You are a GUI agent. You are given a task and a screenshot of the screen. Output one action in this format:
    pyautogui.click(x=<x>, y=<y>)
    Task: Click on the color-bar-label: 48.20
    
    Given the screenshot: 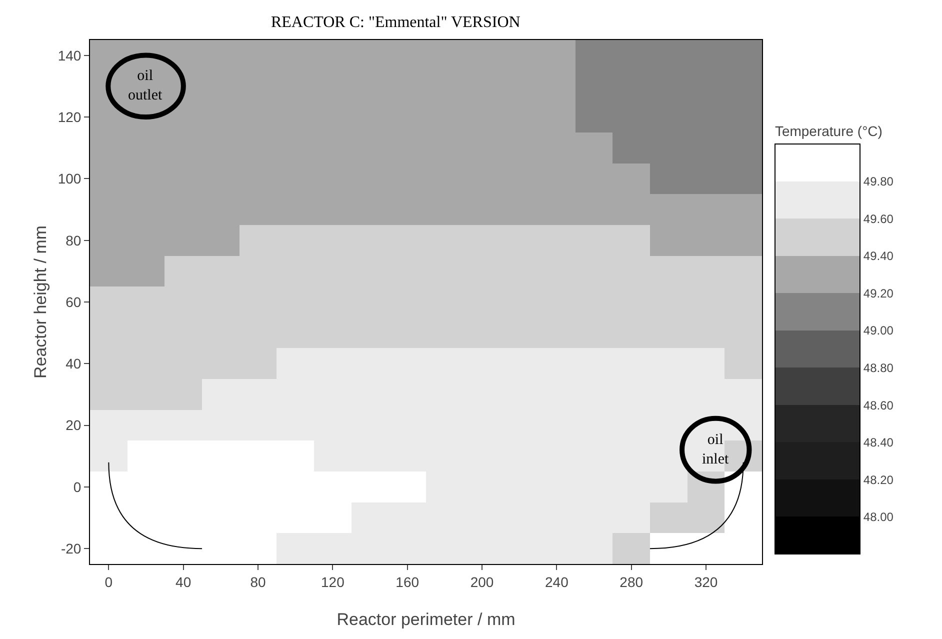 What is the action you would take?
    pyautogui.click(x=878, y=479)
    